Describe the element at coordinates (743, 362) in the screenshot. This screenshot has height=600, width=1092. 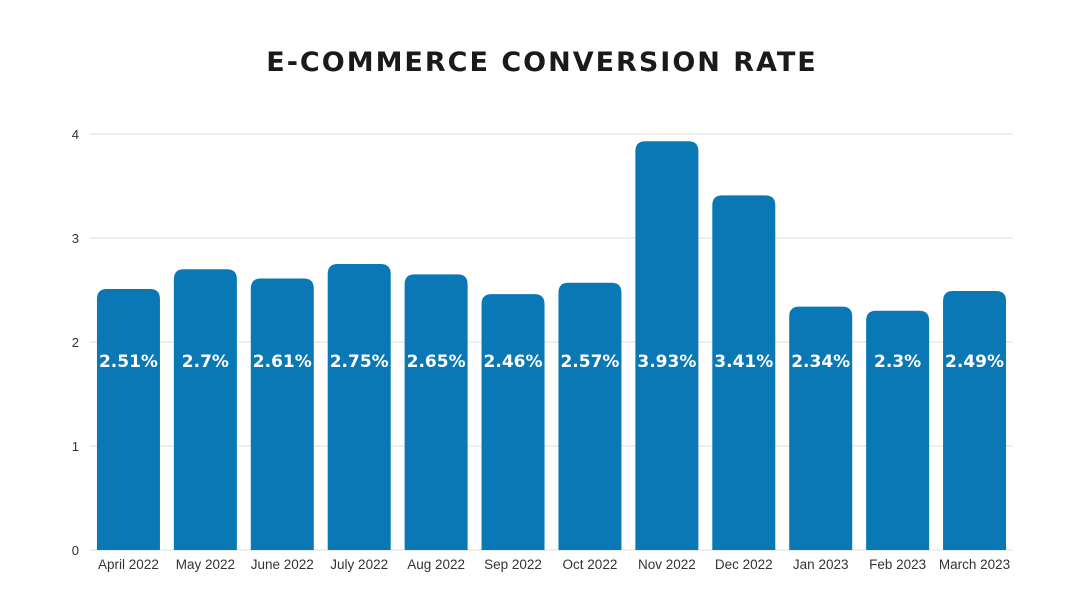
I see `data-label: 3.41%` at that location.